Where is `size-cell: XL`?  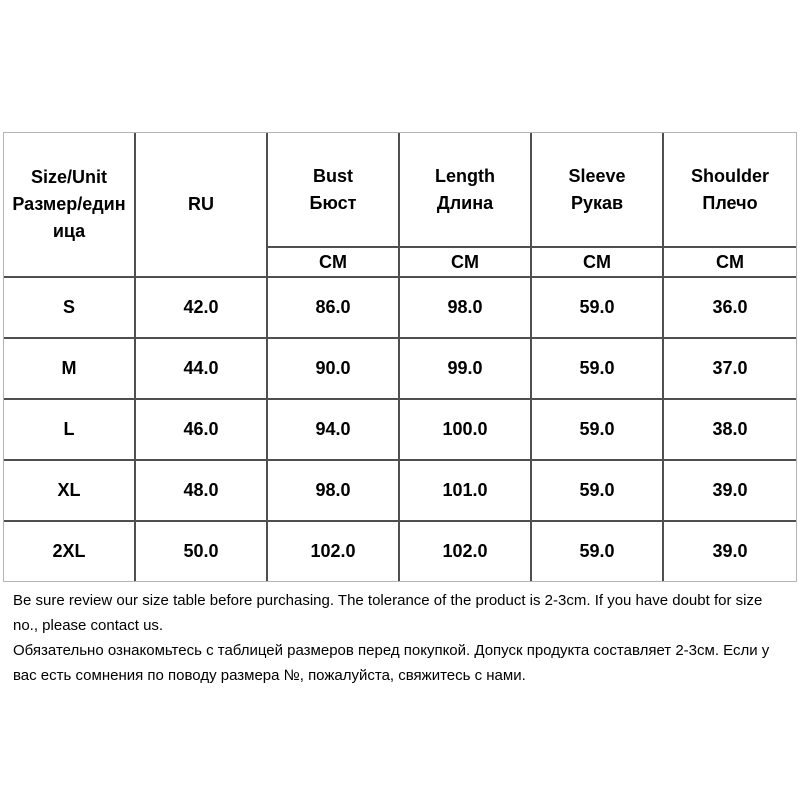
size-cell: XL is located at coordinates (70, 491).